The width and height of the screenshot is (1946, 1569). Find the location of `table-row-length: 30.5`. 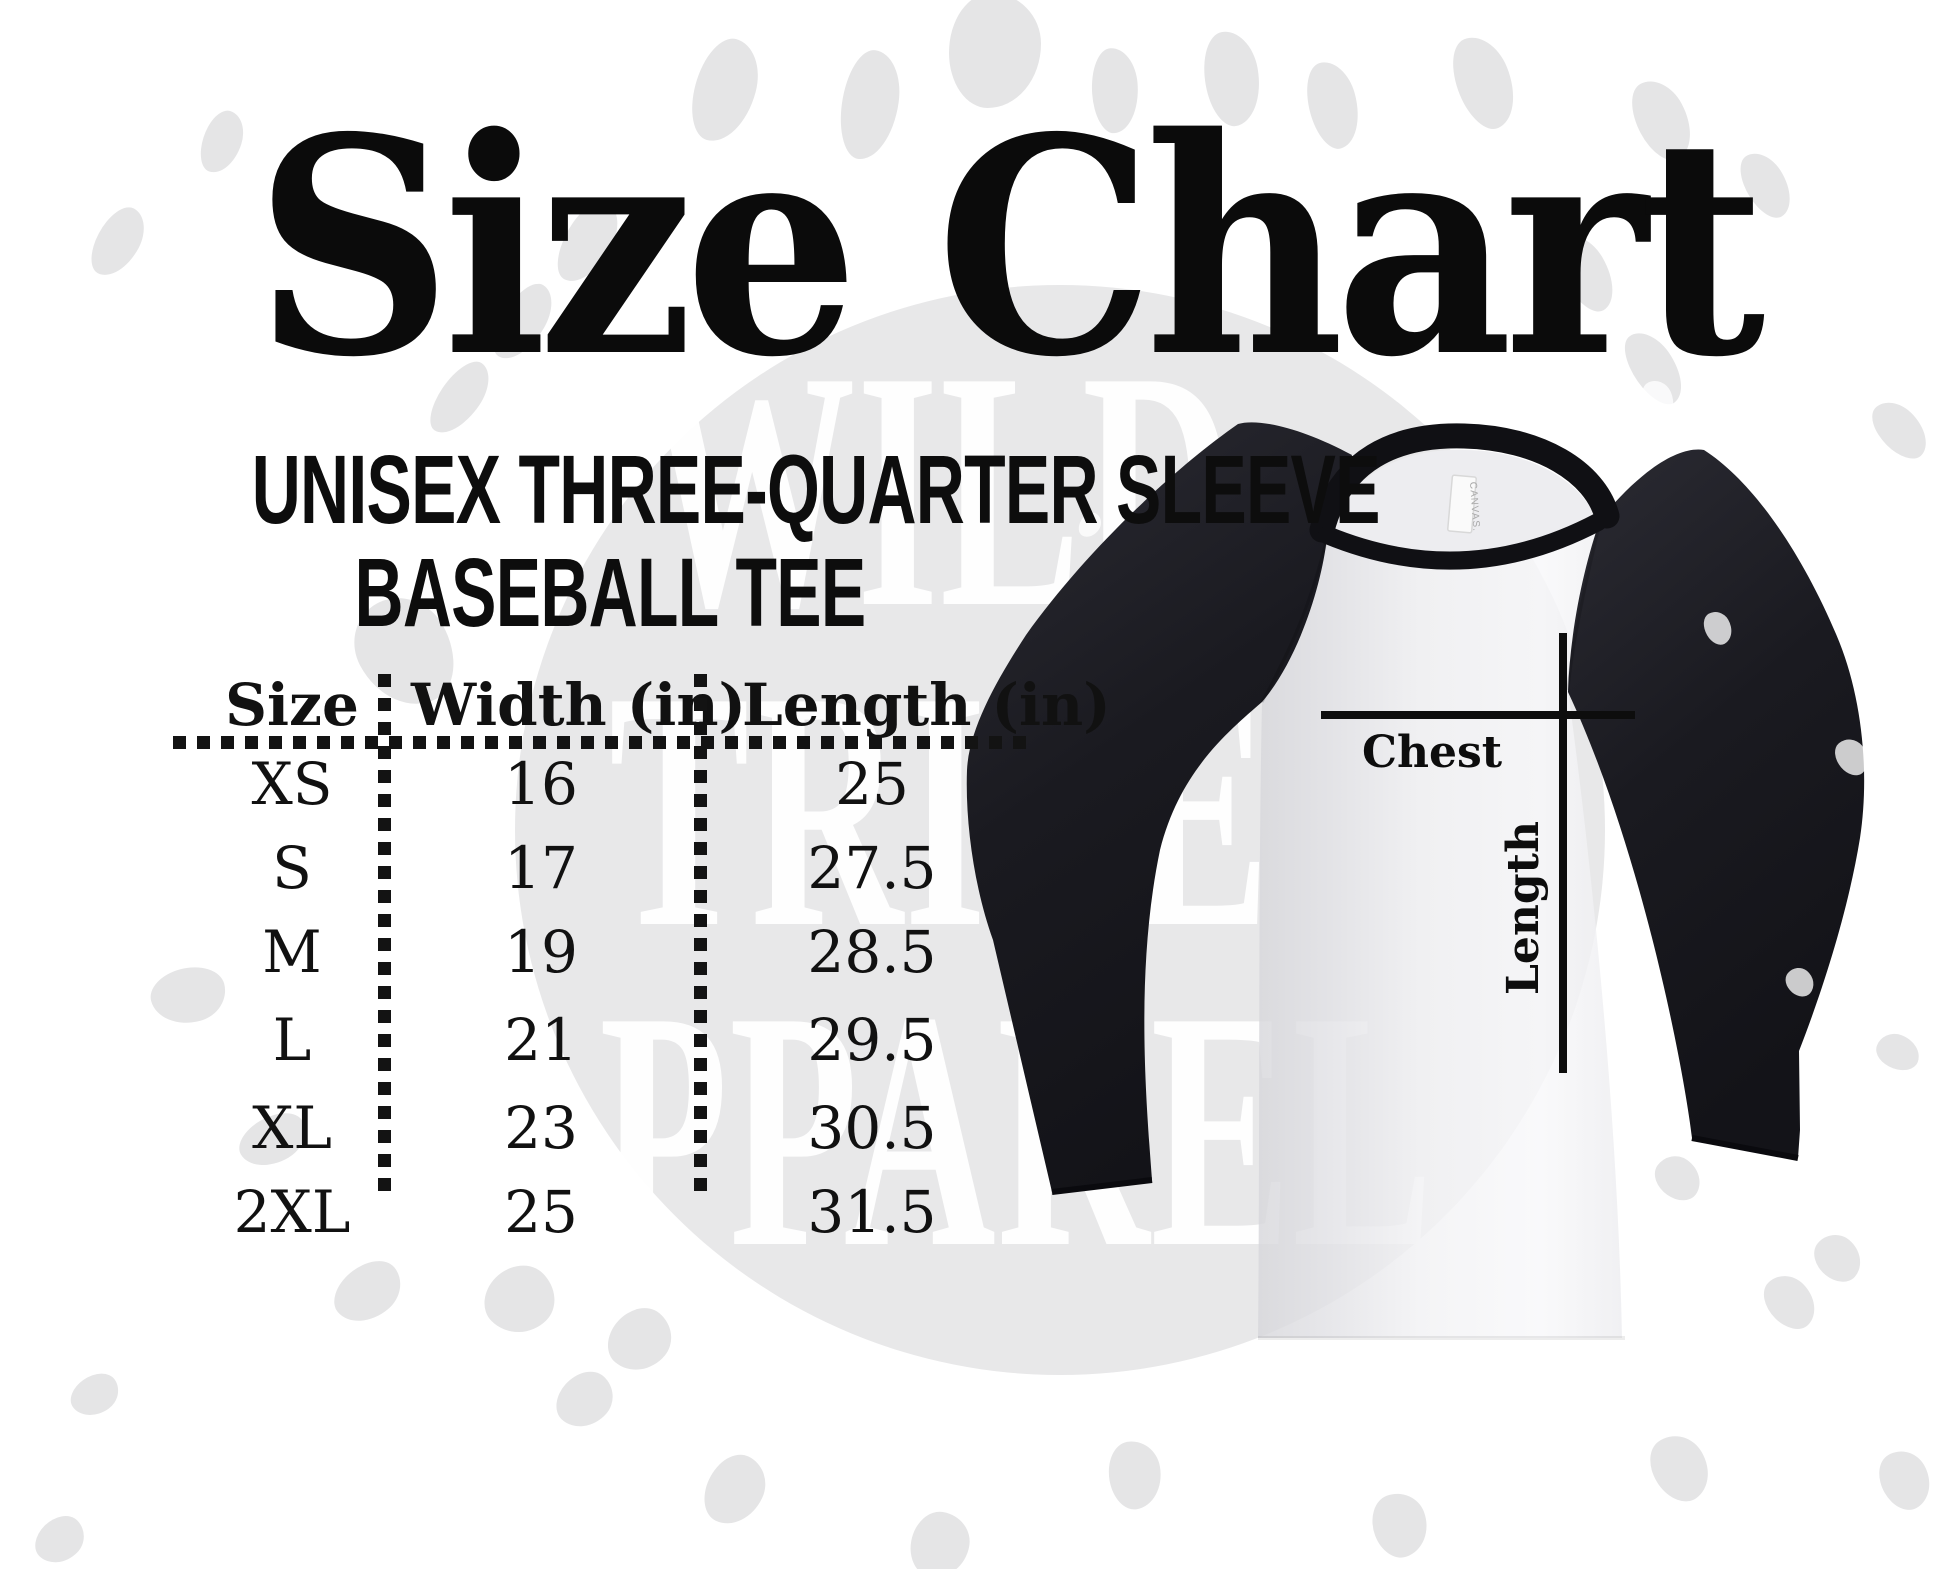

table-row-length: 30.5 is located at coordinates (872, 1128).